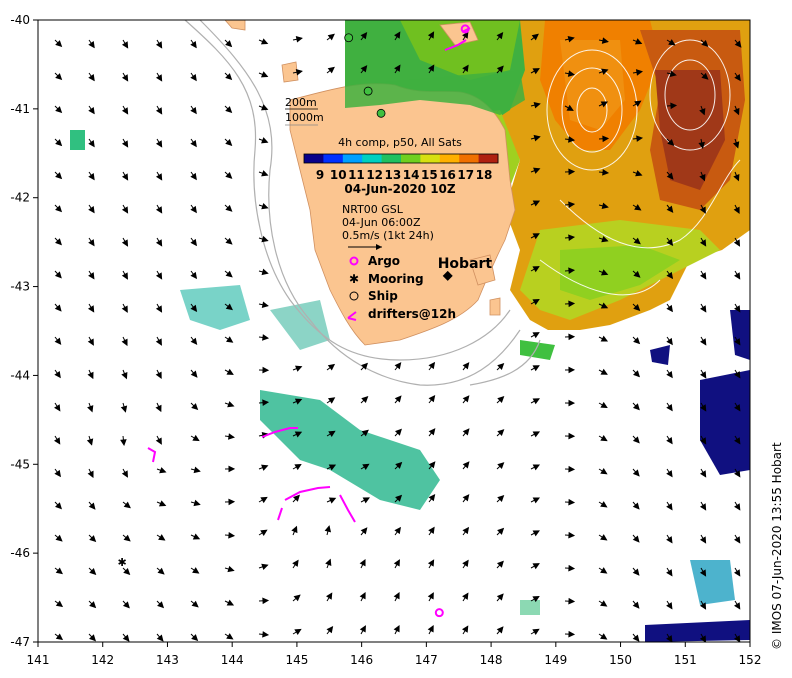 The height and width of the screenshot is (678, 792). What do you see at coordinates (452, 321) in the screenshot?
I see `argo-markers` at bounding box center [452, 321].